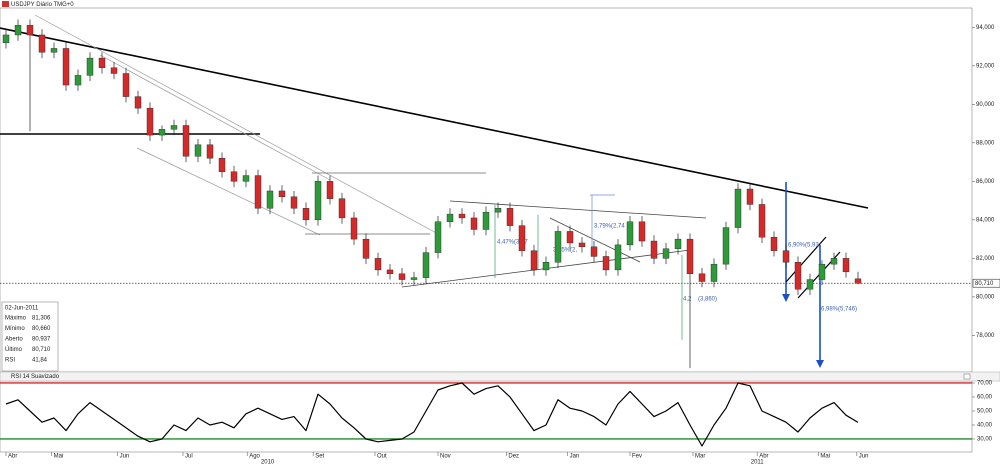  Describe the element at coordinates (5, 4) in the screenshot. I see `symbol-icon` at that location.